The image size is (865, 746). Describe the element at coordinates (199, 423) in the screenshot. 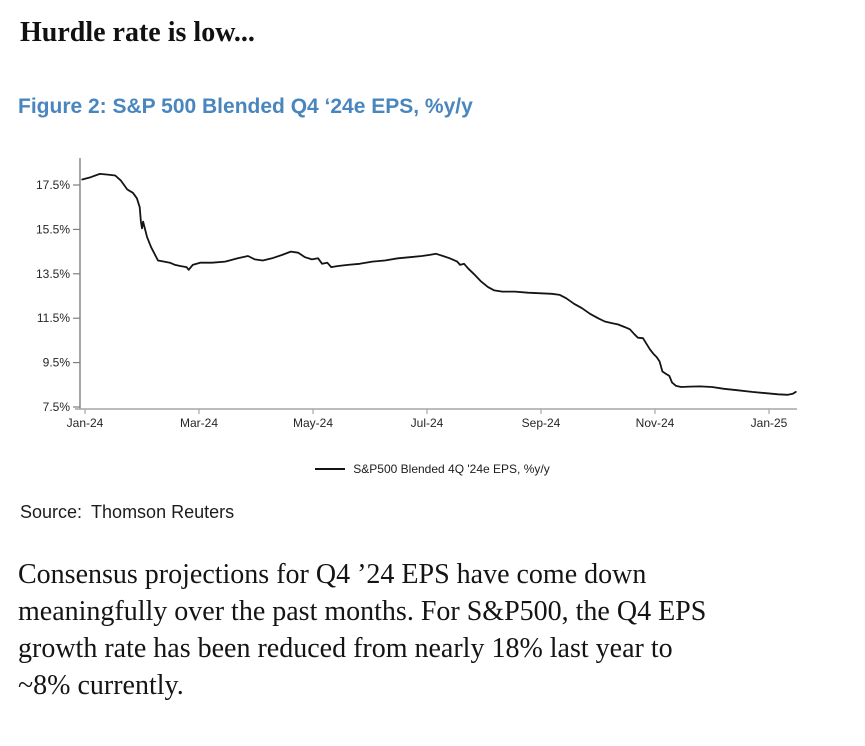

I see `x-axis-tick-label: Mar-24` at that location.